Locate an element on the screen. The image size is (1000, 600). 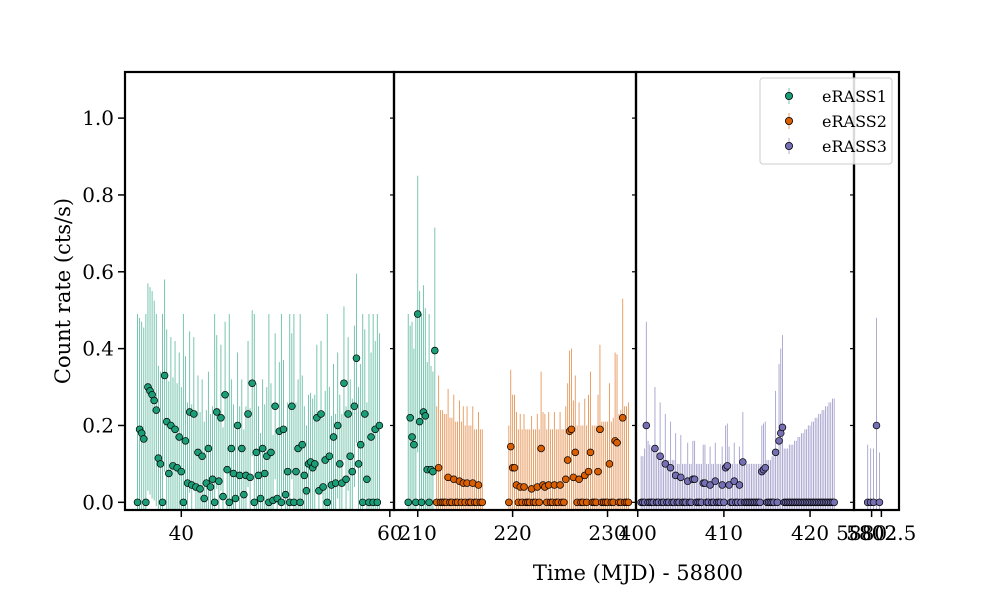
x-tick-label: 420 is located at coordinates (810, 533).